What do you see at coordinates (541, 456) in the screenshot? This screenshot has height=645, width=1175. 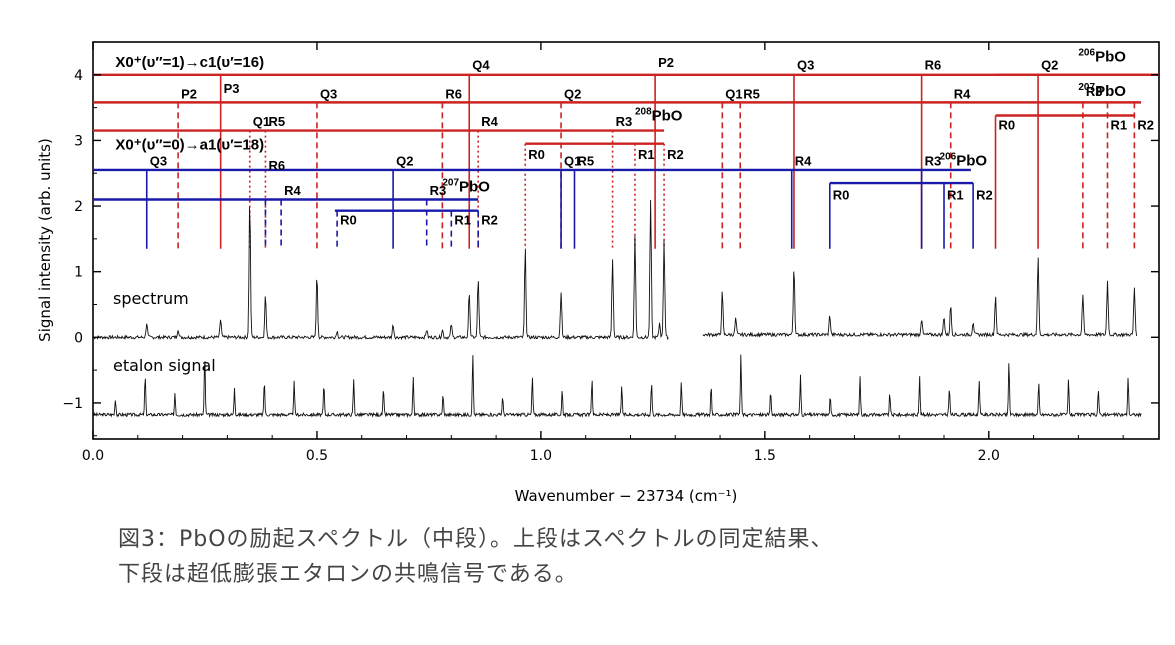 I see `x-tick-label: 1.0` at bounding box center [541, 456].